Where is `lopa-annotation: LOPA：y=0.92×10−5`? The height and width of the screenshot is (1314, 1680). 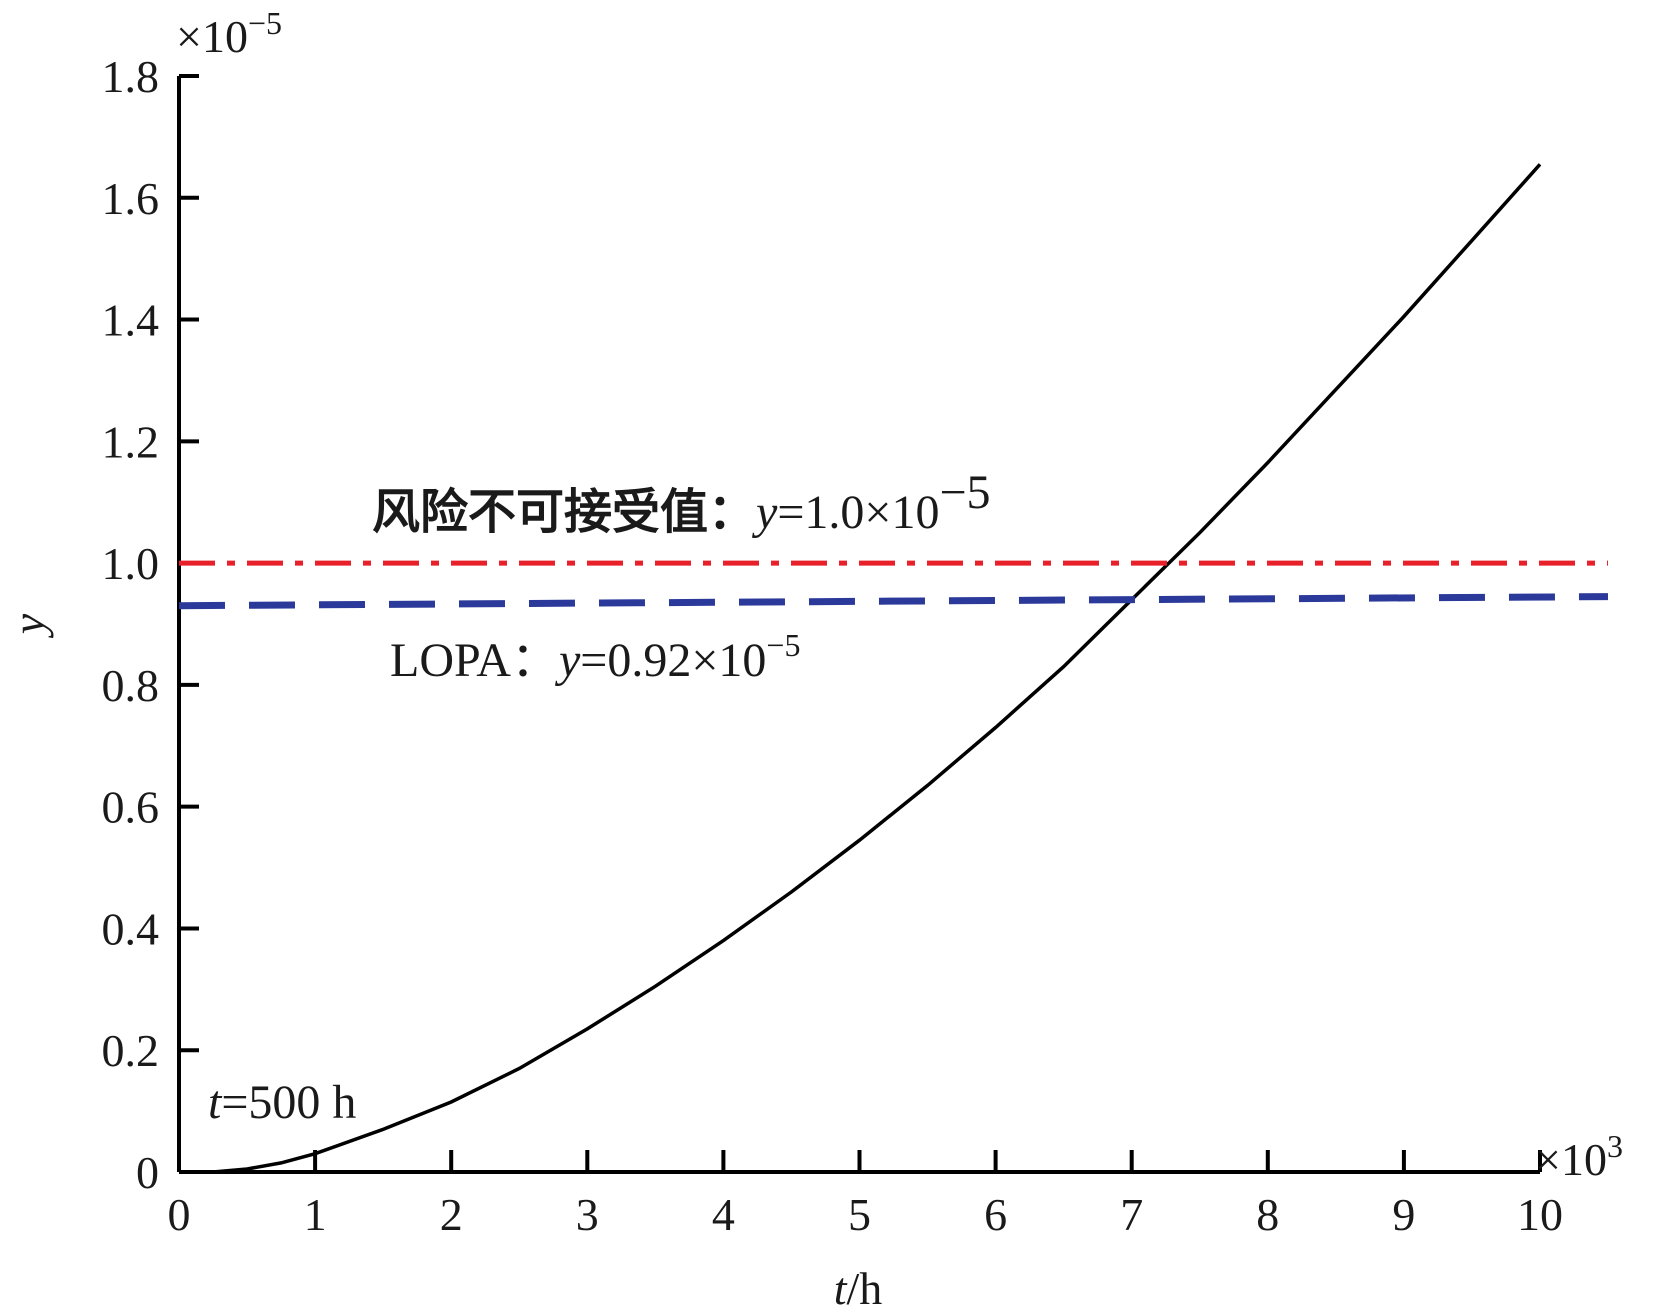
lopa-annotation: LOPA：y=0.92×10−5 is located at coordinates (595, 657).